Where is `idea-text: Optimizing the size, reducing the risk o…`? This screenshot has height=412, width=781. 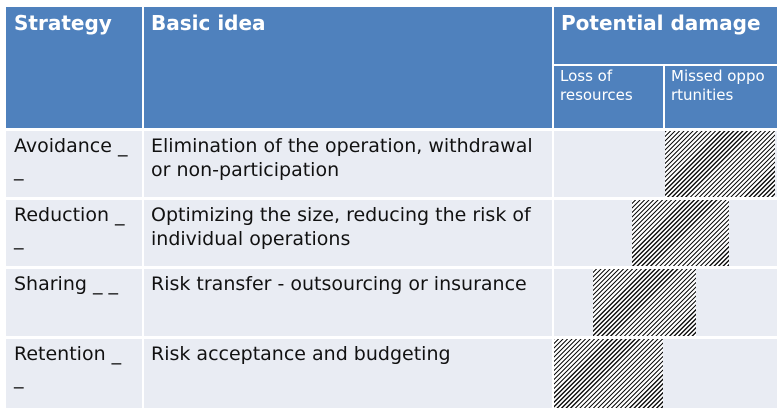
idea-text: Optimizing the size, reducing the risk o… is located at coordinates (341, 227).